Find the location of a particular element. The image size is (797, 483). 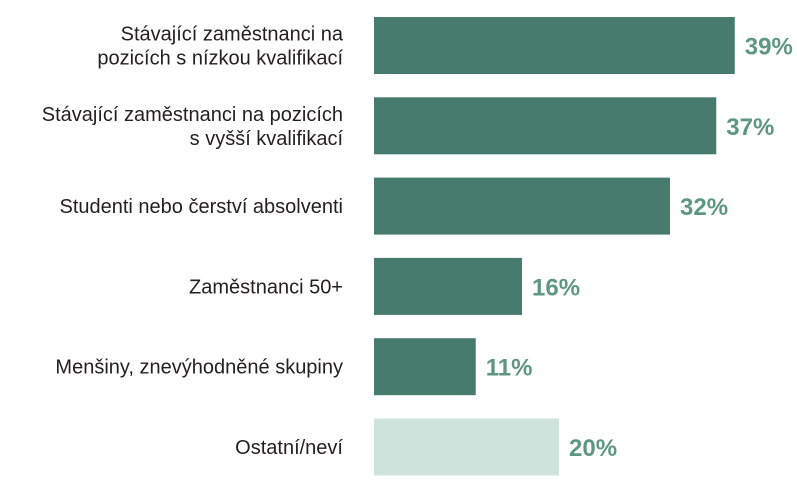

value-label-3: 32% is located at coordinates (704, 207).